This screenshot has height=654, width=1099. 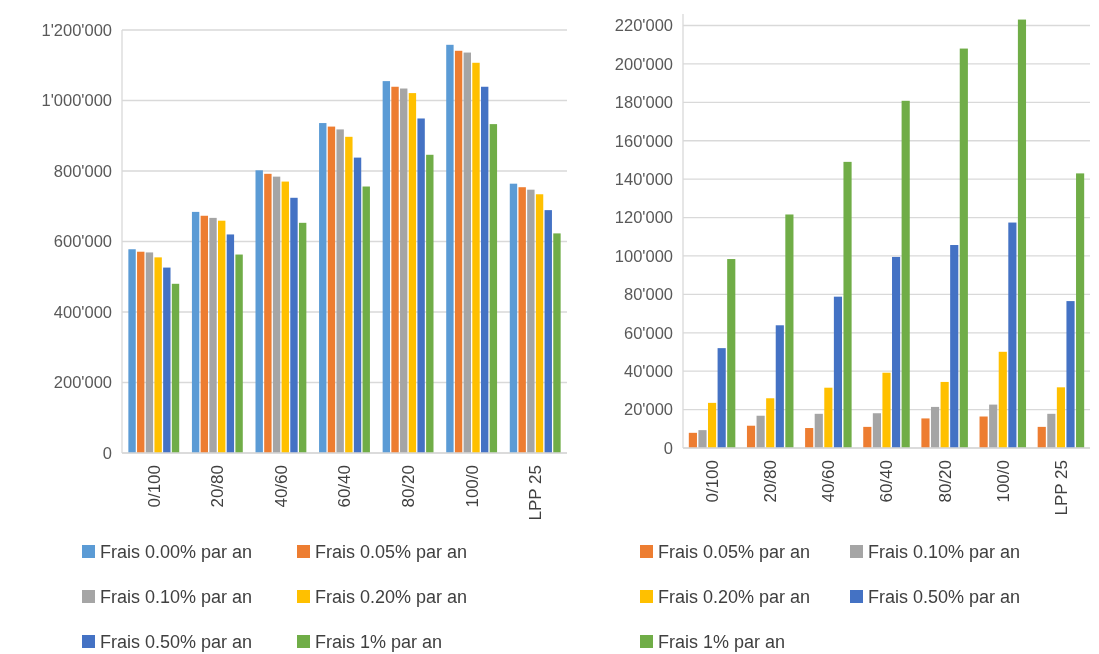 What do you see at coordinates (154, 486) in the screenshot?
I see `x-tick-label: 0/100` at bounding box center [154, 486].